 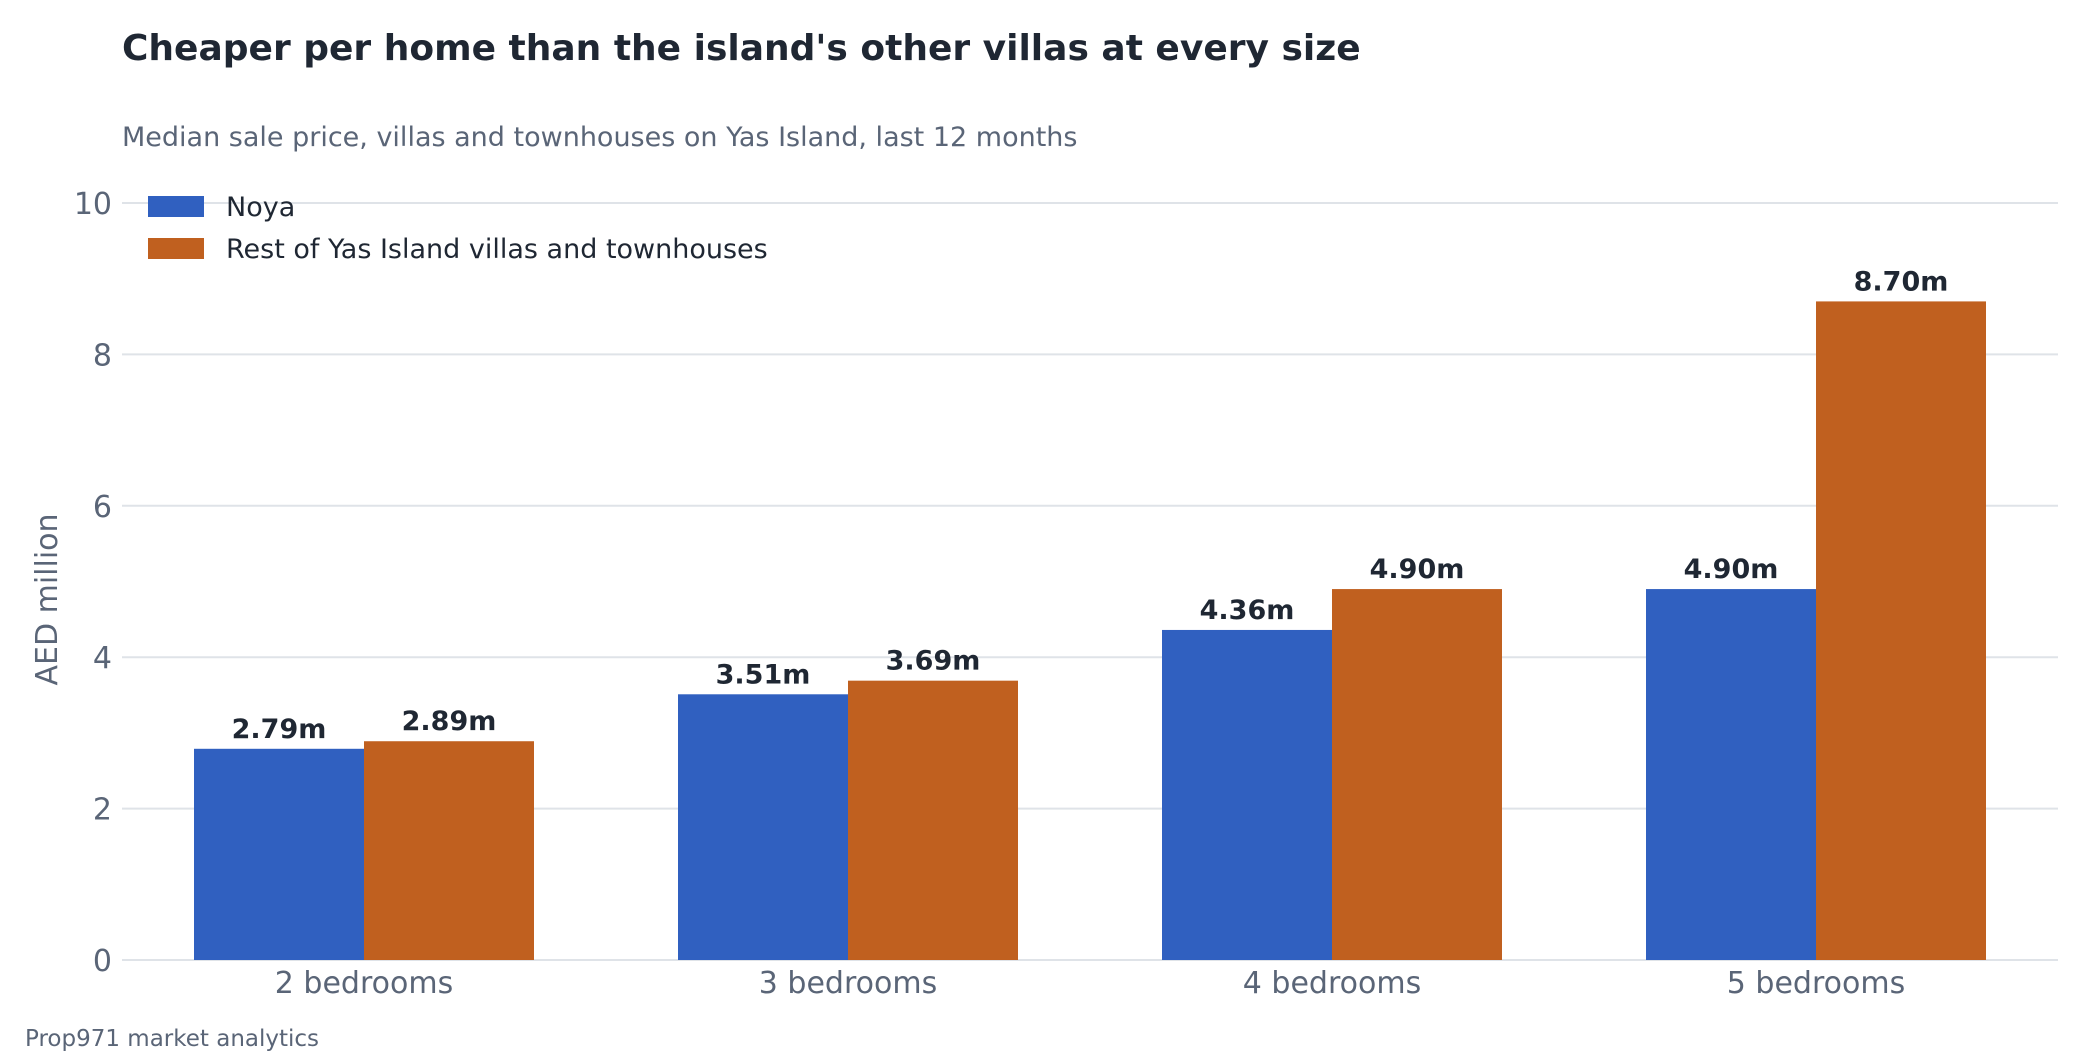 What do you see at coordinates (102, 810) in the screenshot?
I see `y-tick-label-2: 2` at bounding box center [102, 810].